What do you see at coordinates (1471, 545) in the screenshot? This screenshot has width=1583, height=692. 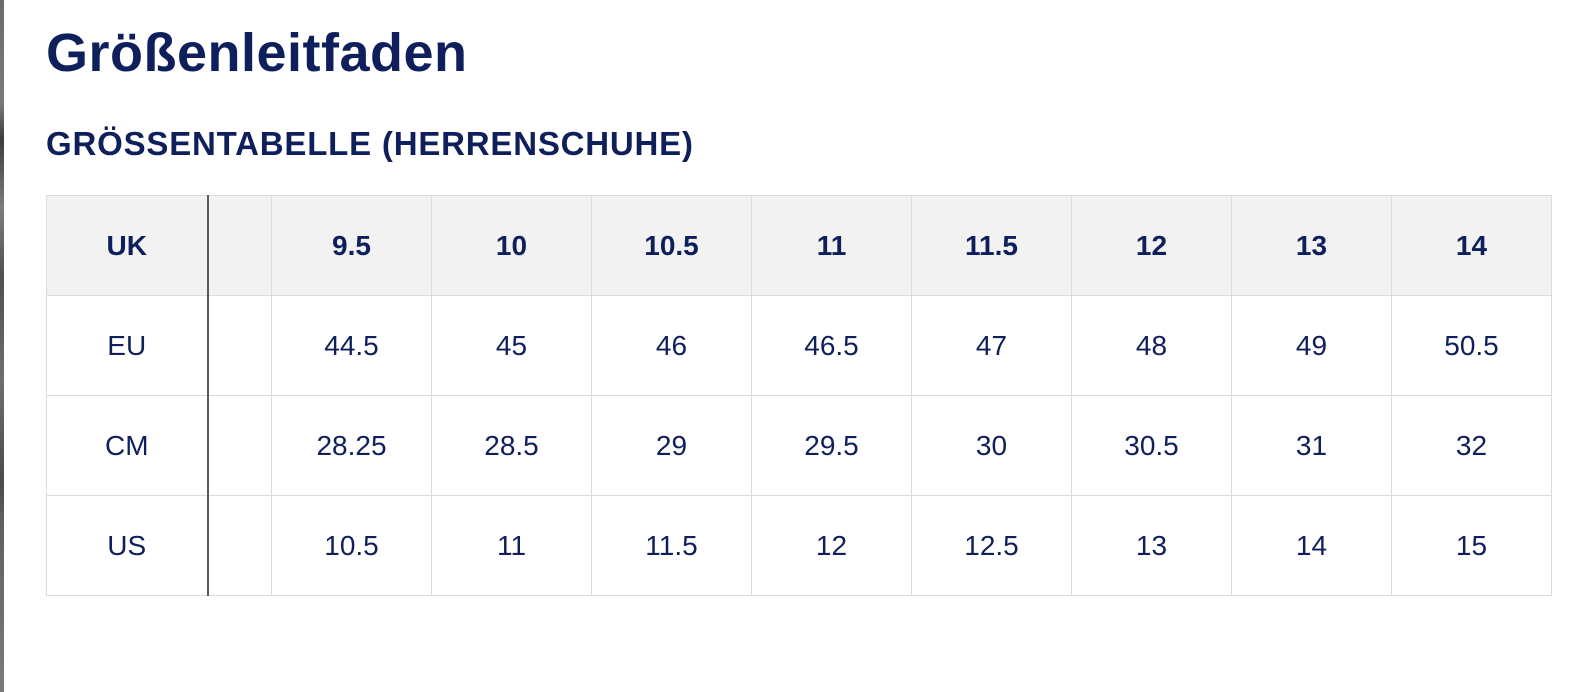 I see `size-cell: 15` at bounding box center [1471, 545].